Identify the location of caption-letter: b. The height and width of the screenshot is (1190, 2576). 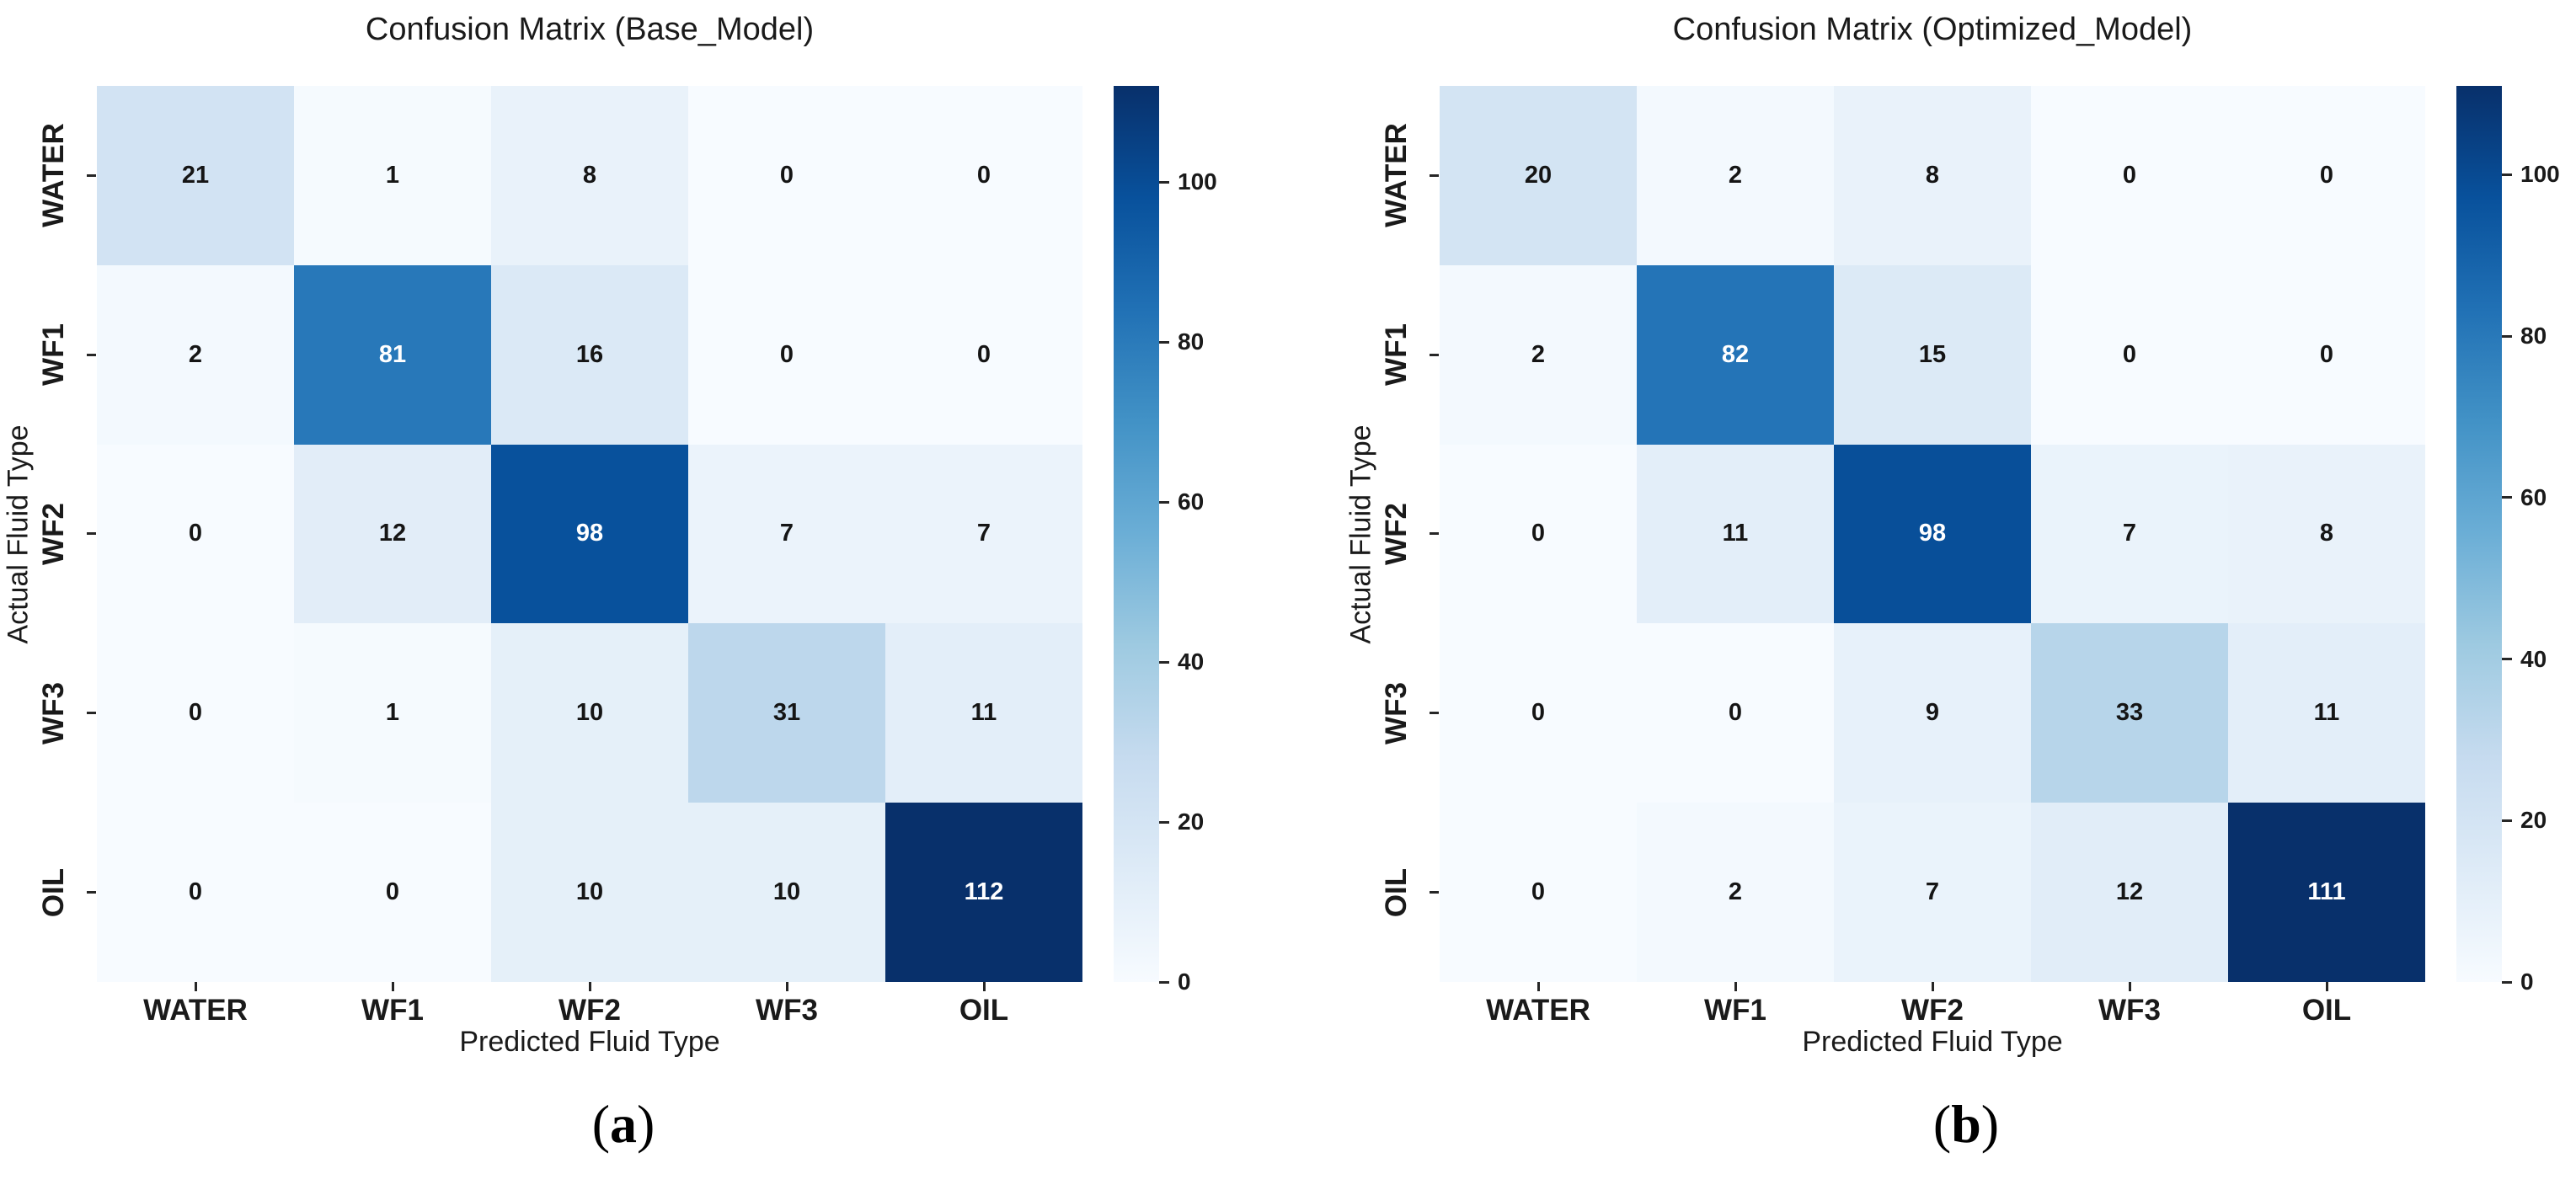
(1966, 1124).